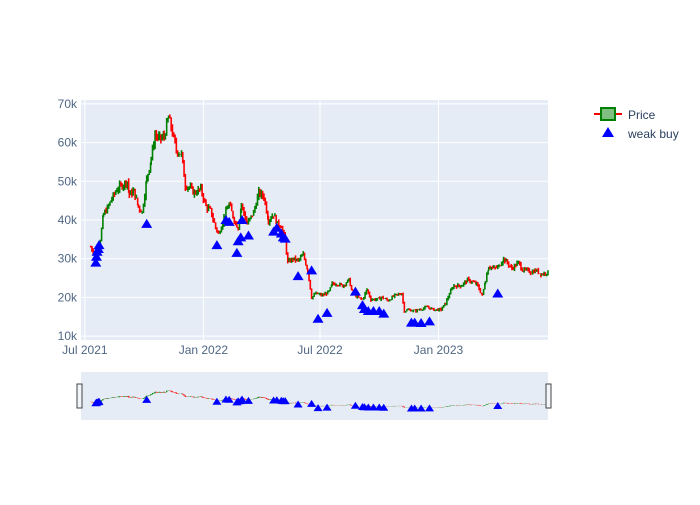  I want to click on range-slider-right-handle, so click(548, 396).